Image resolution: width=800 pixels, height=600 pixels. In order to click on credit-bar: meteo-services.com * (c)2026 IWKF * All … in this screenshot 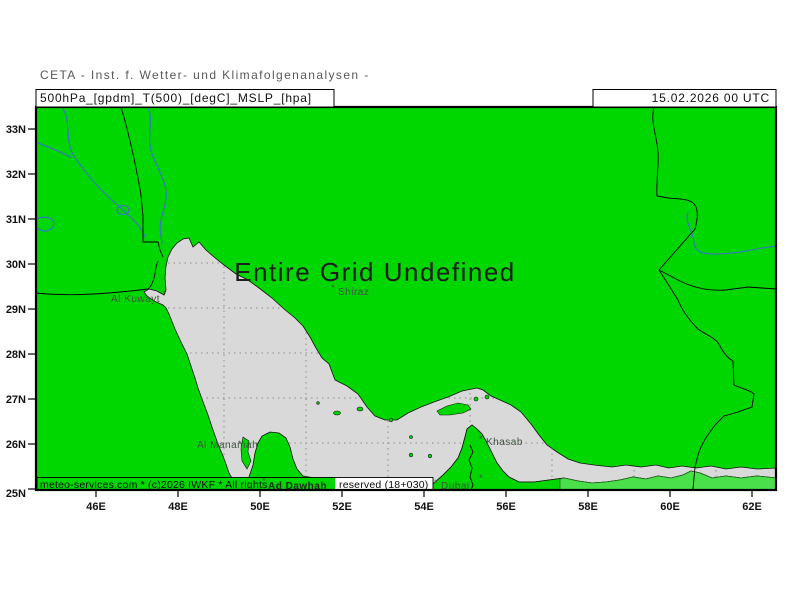, I will do `click(235, 484)`.